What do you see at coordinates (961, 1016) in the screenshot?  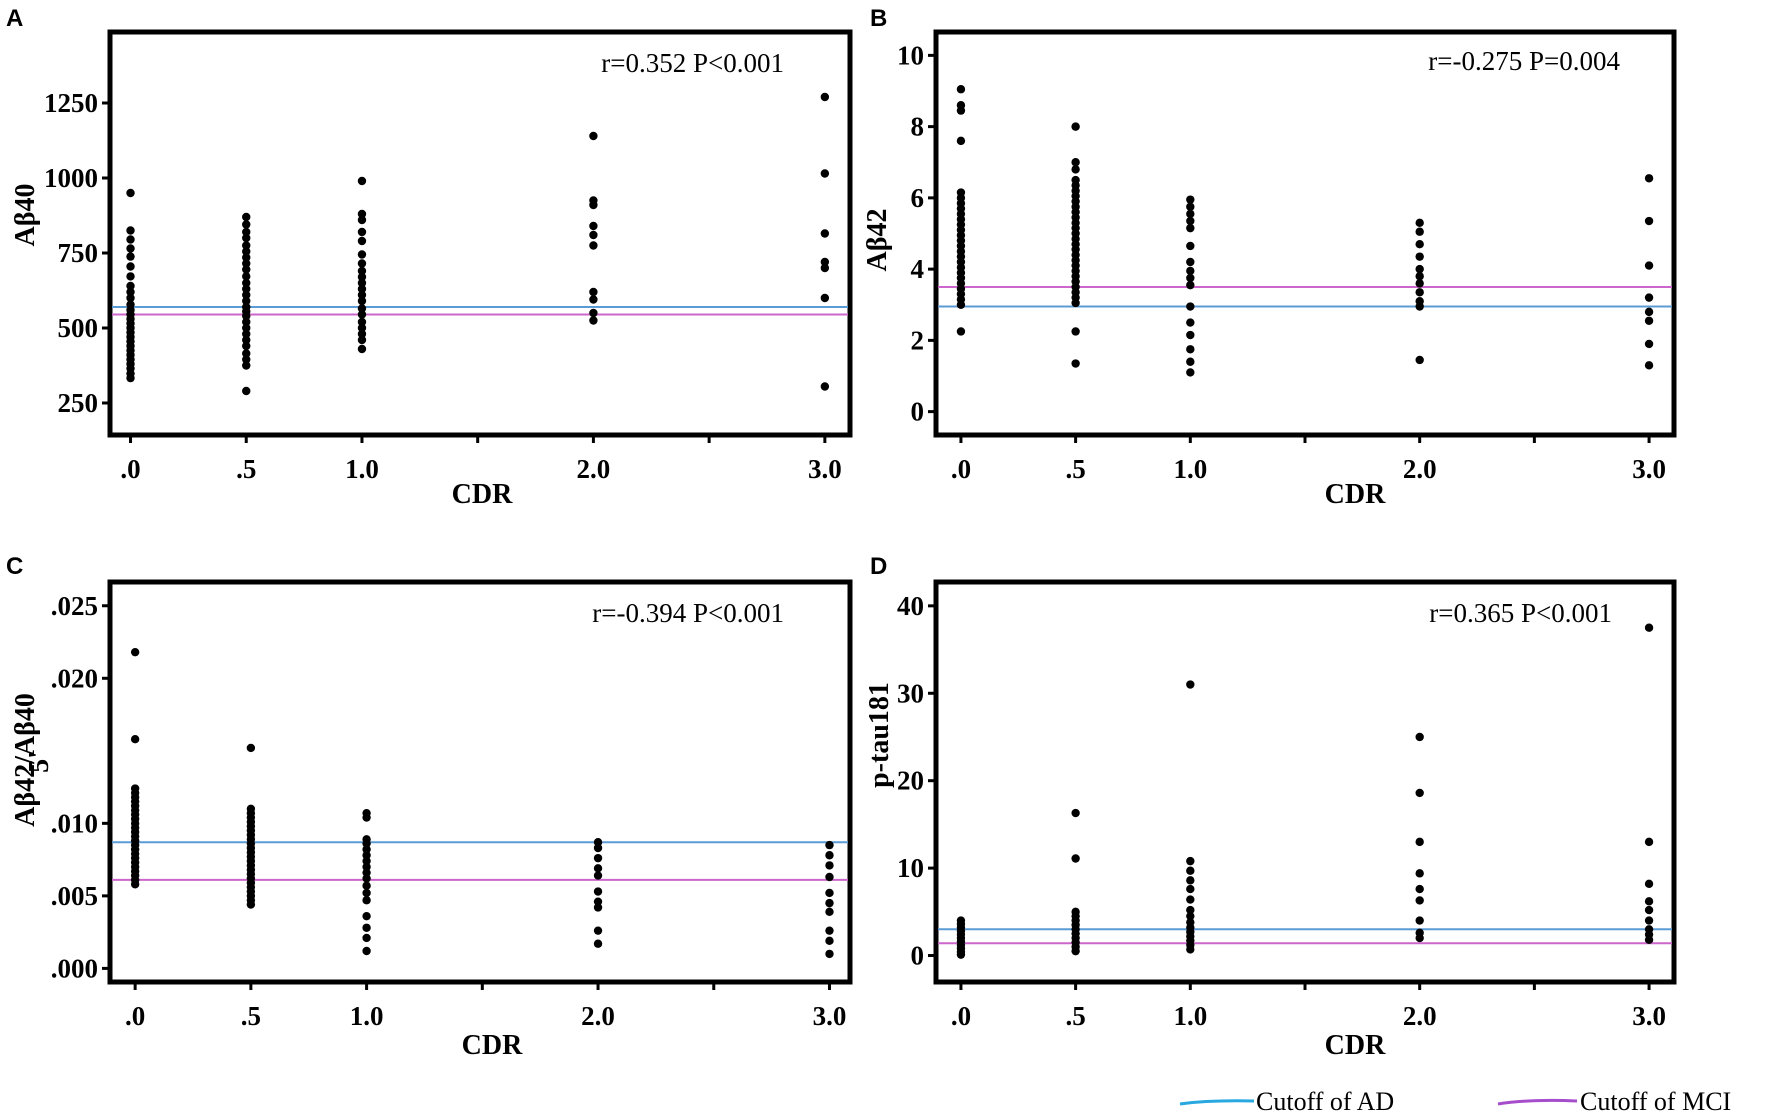 I see `x-tick-label-d-0: .0` at bounding box center [961, 1016].